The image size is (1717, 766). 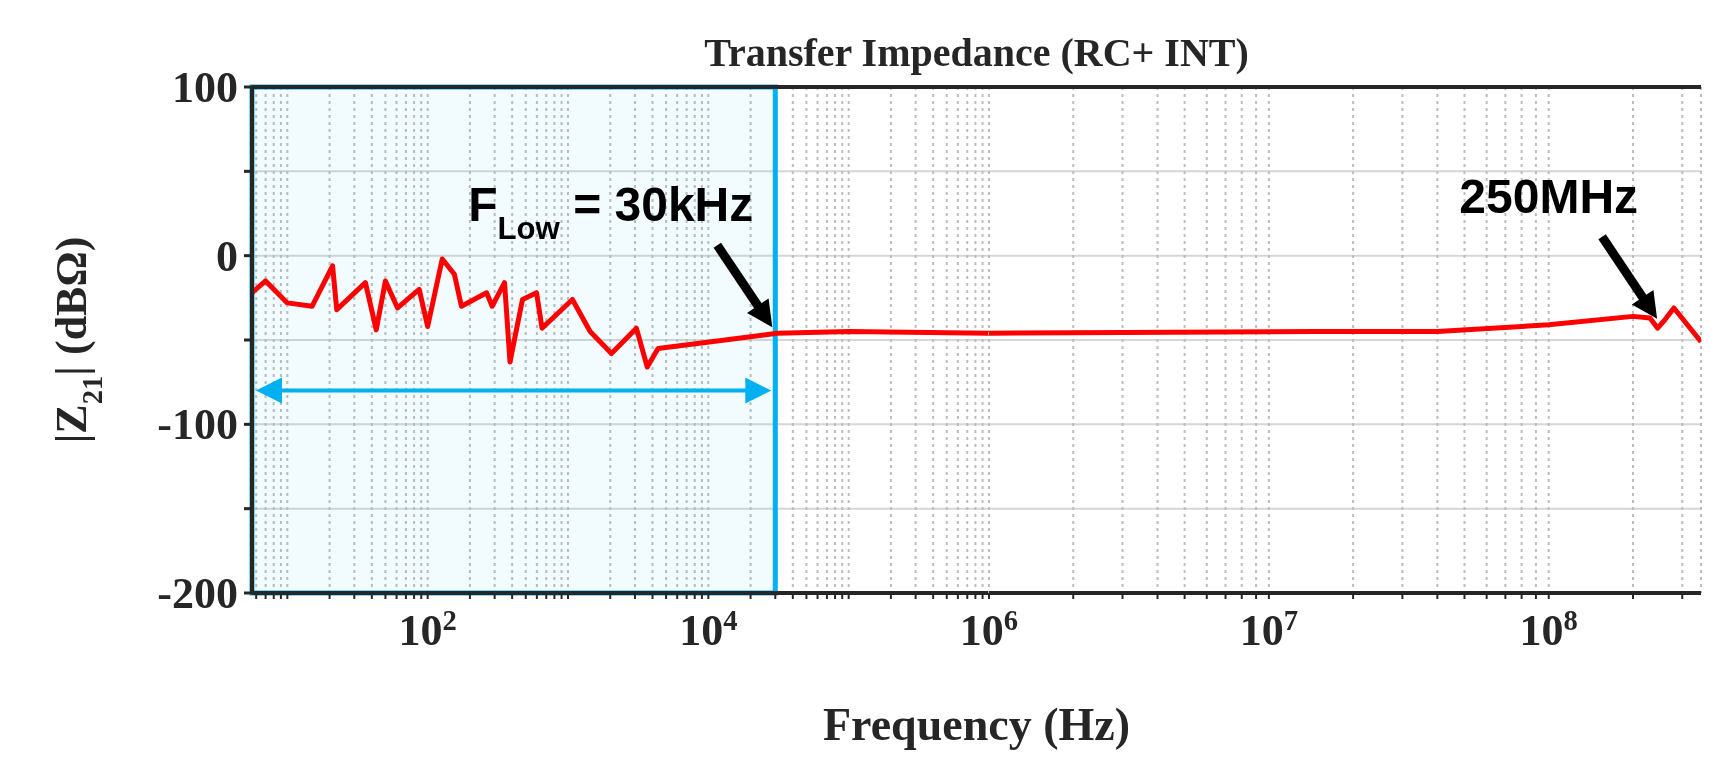 What do you see at coordinates (708, 629) in the screenshot?
I see `x-tick-label: 10$^{4}$` at bounding box center [708, 629].